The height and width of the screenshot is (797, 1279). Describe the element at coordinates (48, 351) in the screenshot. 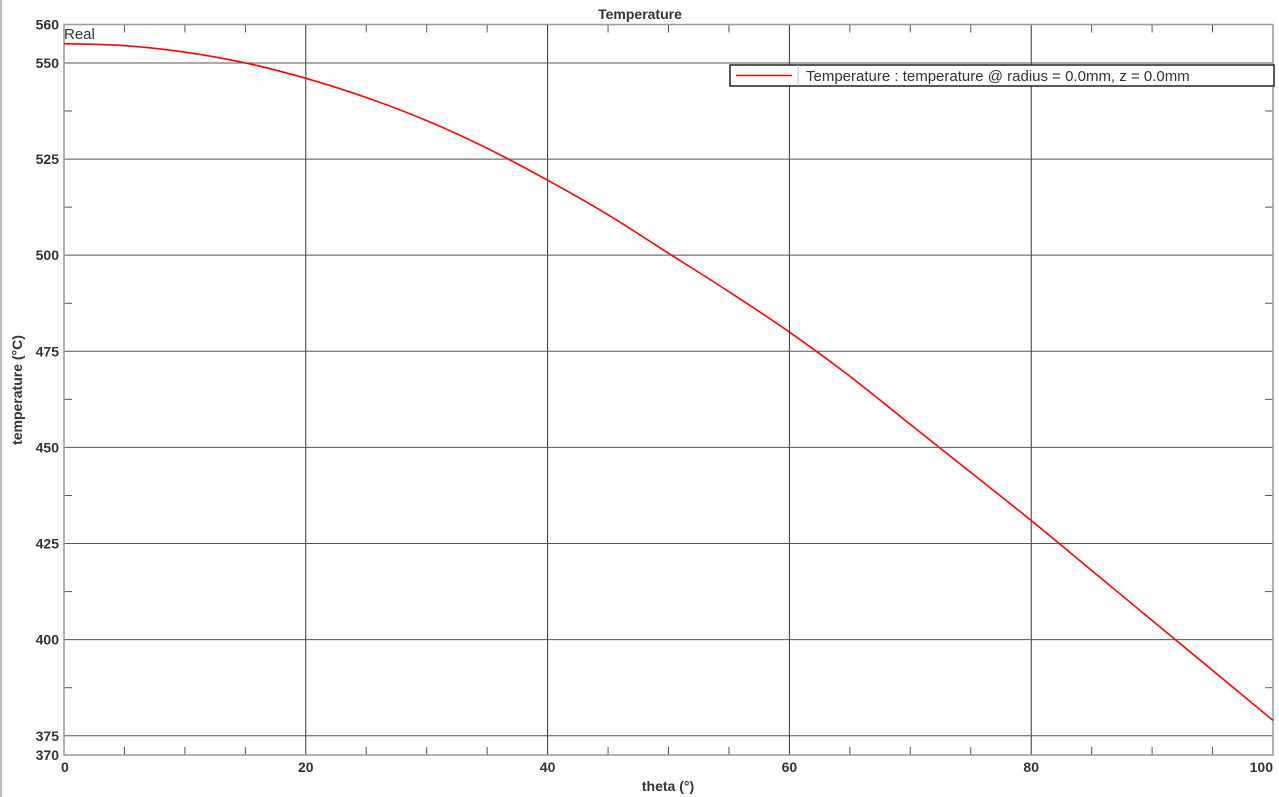

I see `y-tick-label: 475` at that location.